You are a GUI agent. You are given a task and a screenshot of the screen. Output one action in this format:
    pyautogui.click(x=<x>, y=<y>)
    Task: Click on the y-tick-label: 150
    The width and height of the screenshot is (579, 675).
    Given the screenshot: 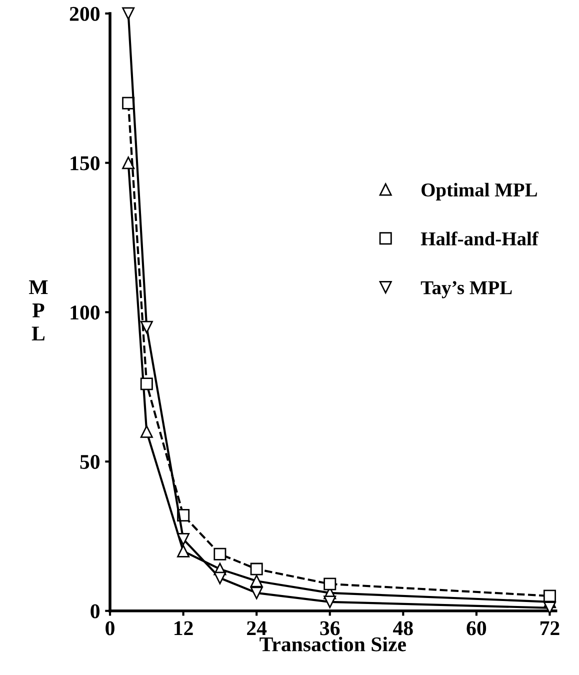 What is the action you would take?
    pyautogui.click(x=85, y=163)
    